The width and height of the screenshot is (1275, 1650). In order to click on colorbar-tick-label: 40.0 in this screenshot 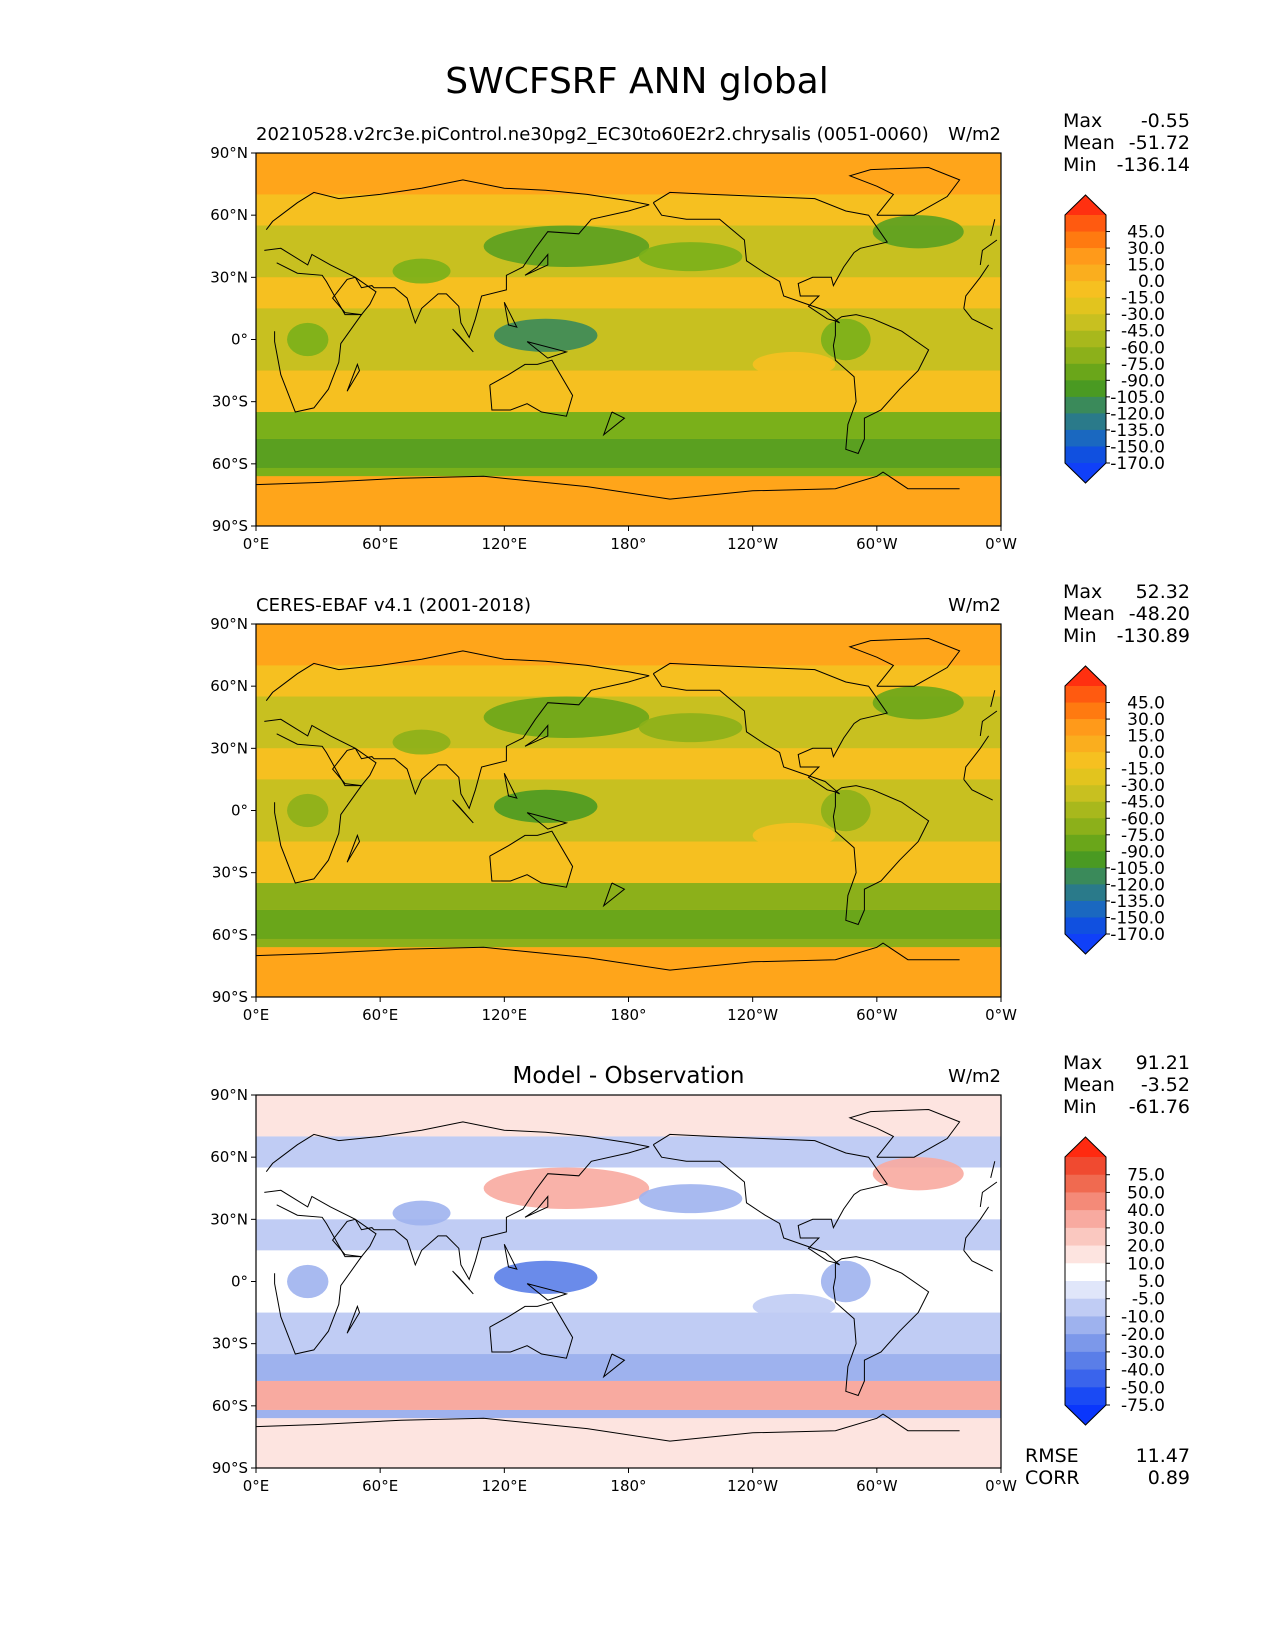, I will do `click(1146, 1211)`.